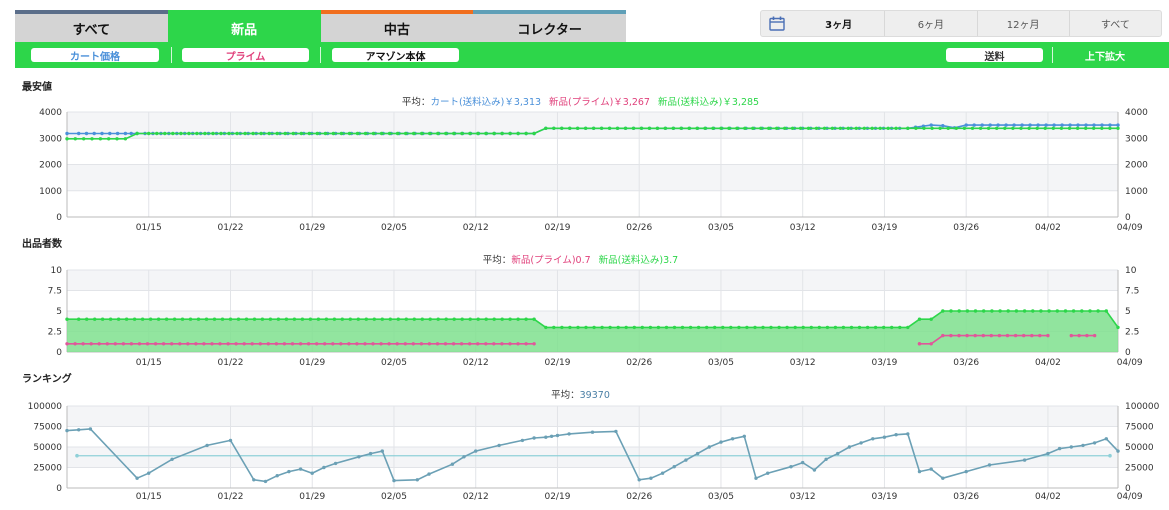 The height and width of the screenshot is (510, 1169). I want to click on tab-0: すべて, so click(91, 26).